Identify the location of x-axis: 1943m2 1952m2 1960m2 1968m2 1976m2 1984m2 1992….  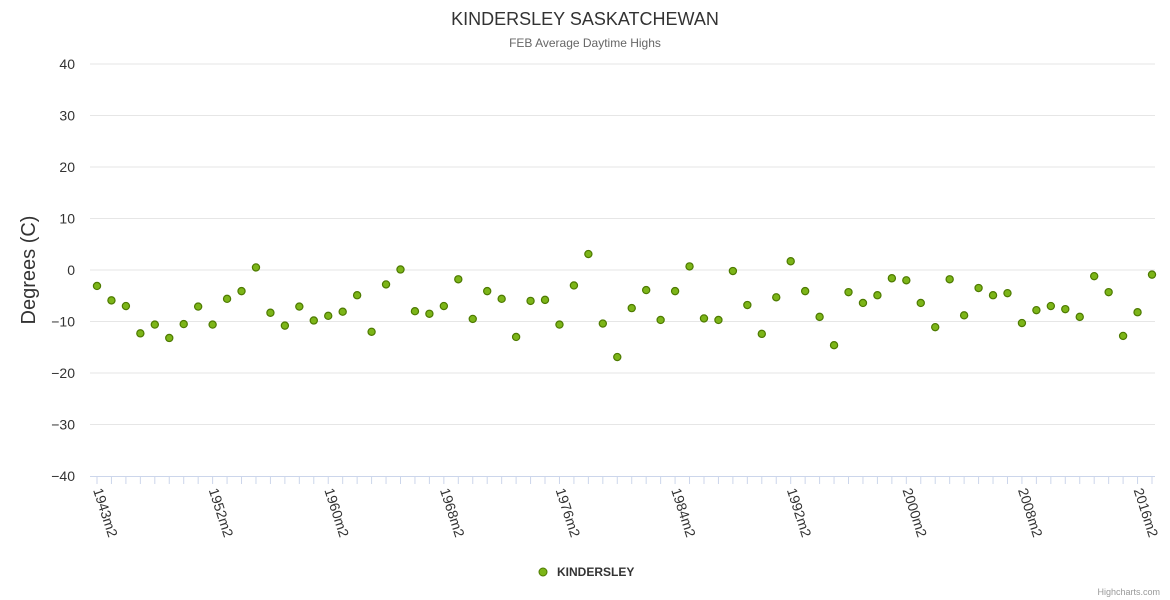
(626, 507).